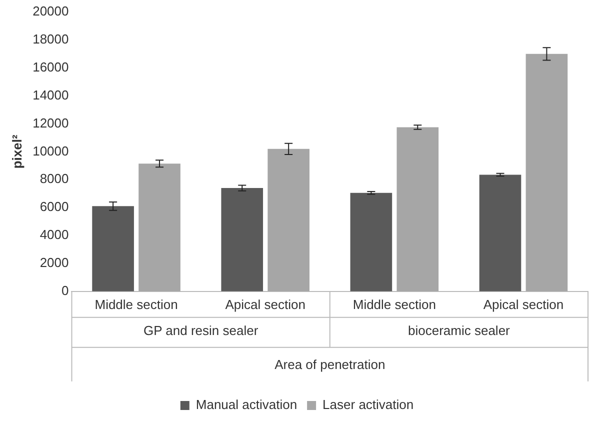 The height and width of the screenshot is (422, 608). Describe the element at coordinates (54, 178) in the screenshot. I see `y-tick-label: 8000` at that location.